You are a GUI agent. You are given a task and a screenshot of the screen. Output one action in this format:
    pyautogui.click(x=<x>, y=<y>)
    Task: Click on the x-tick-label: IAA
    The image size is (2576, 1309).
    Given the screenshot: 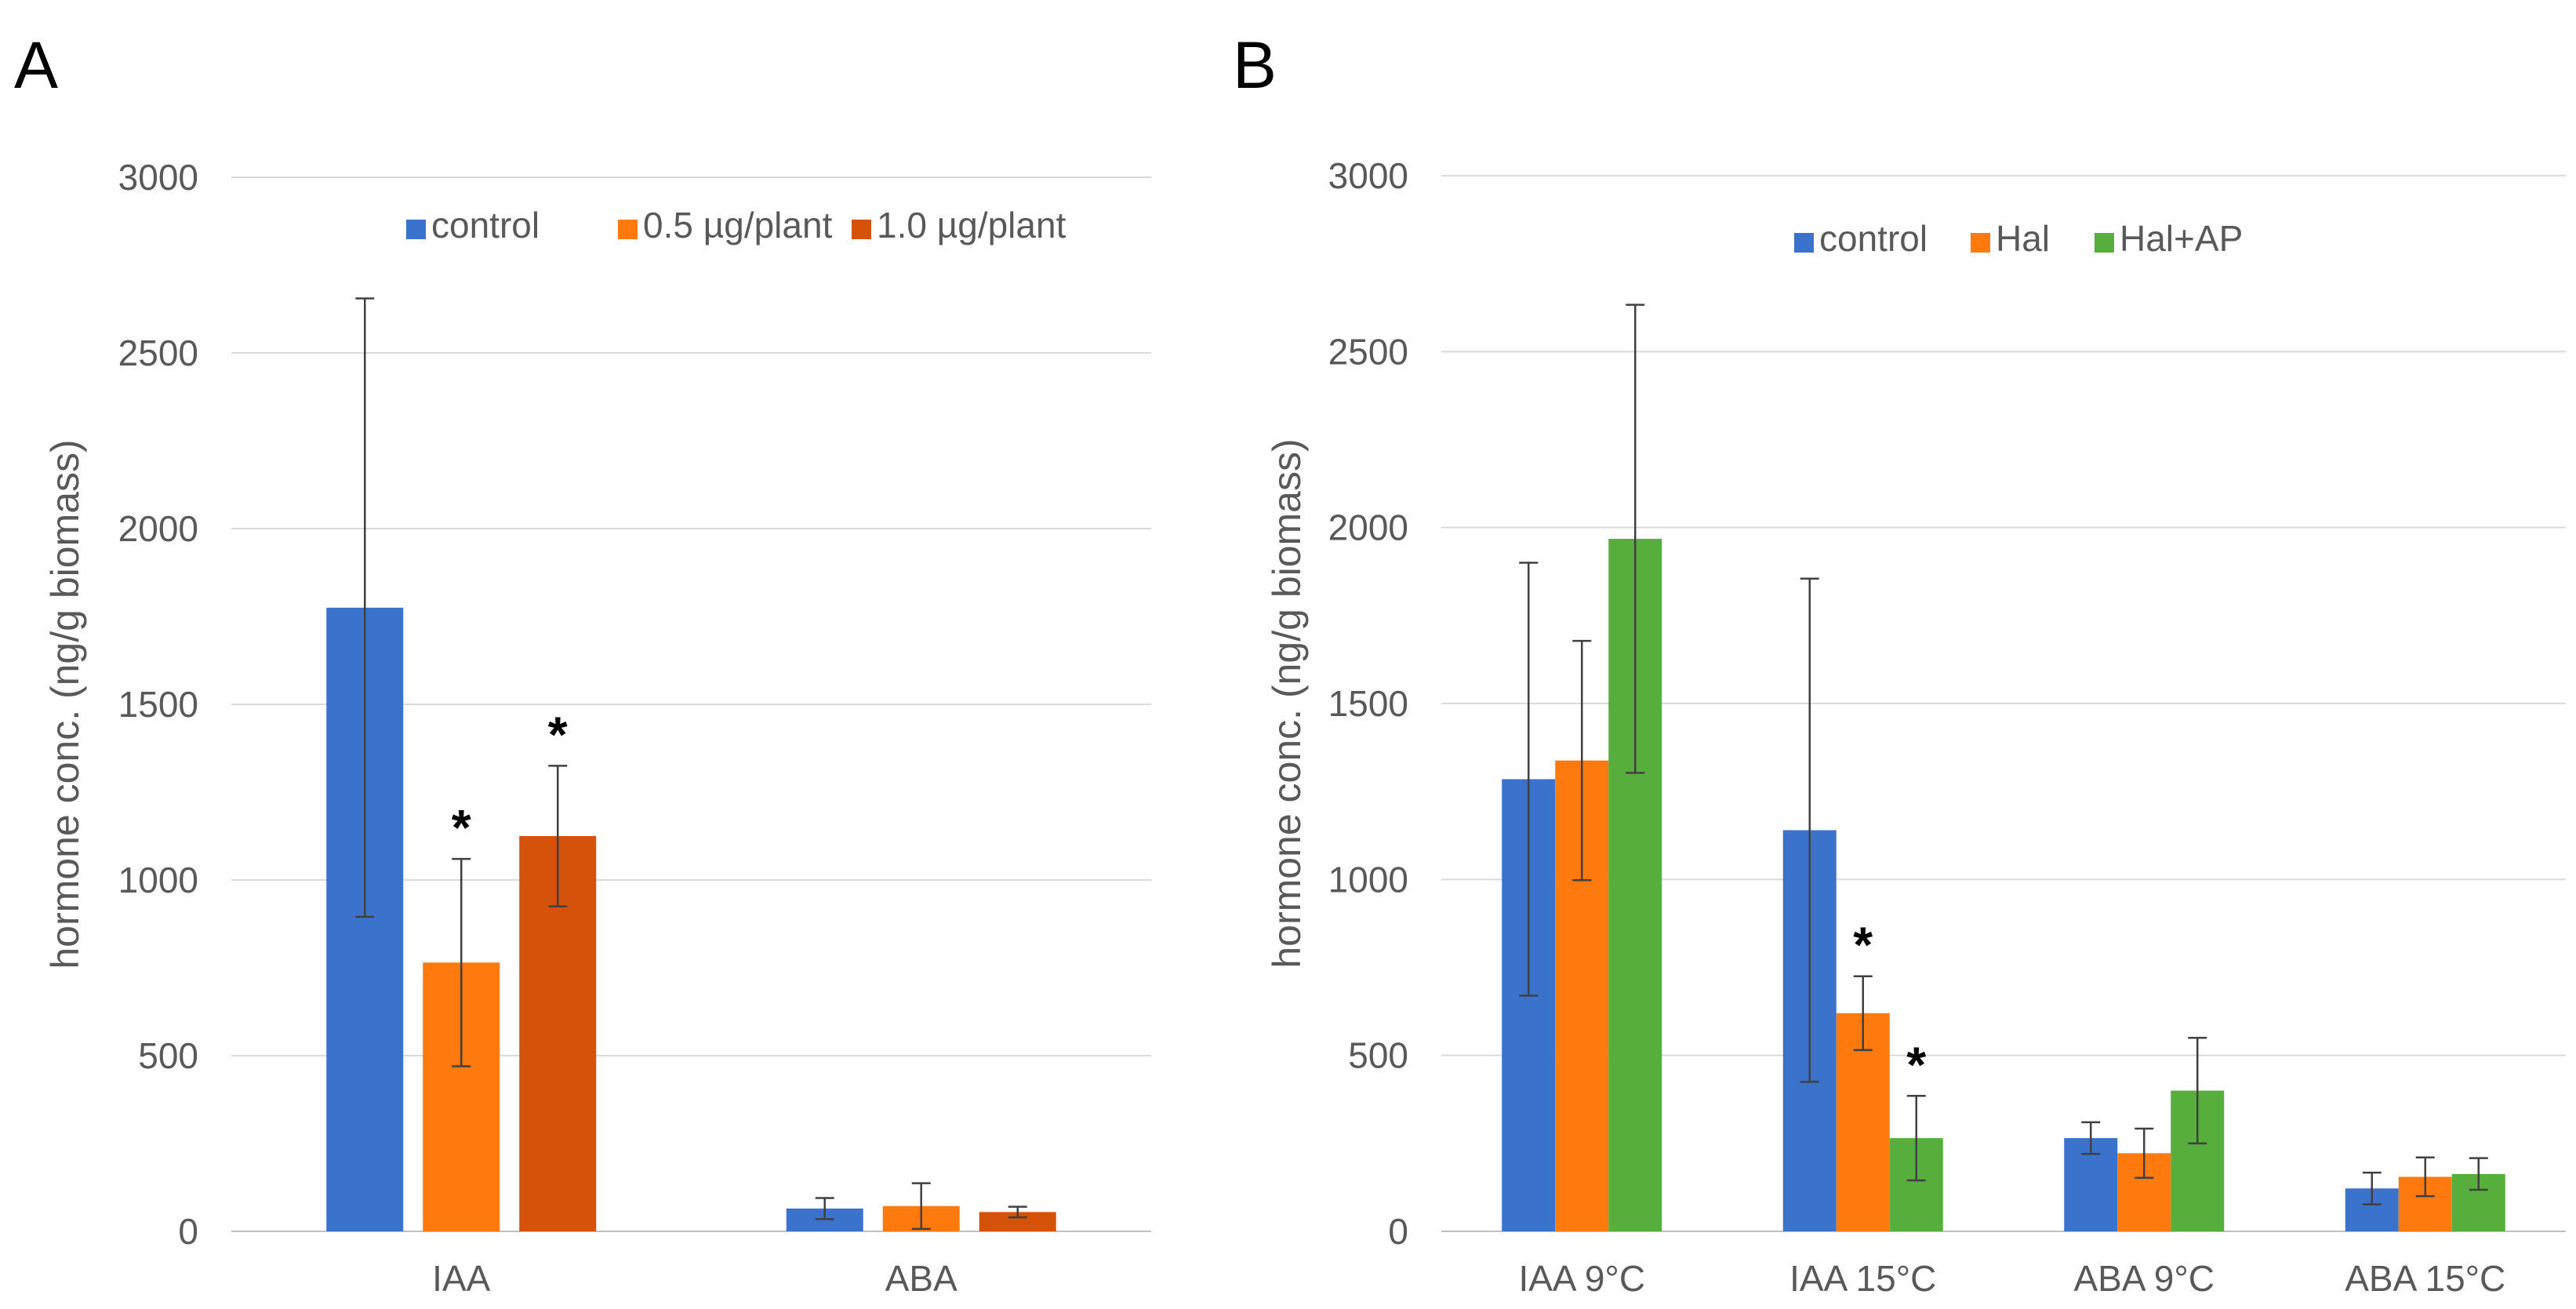 What is the action you would take?
    pyautogui.click(x=461, y=1278)
    